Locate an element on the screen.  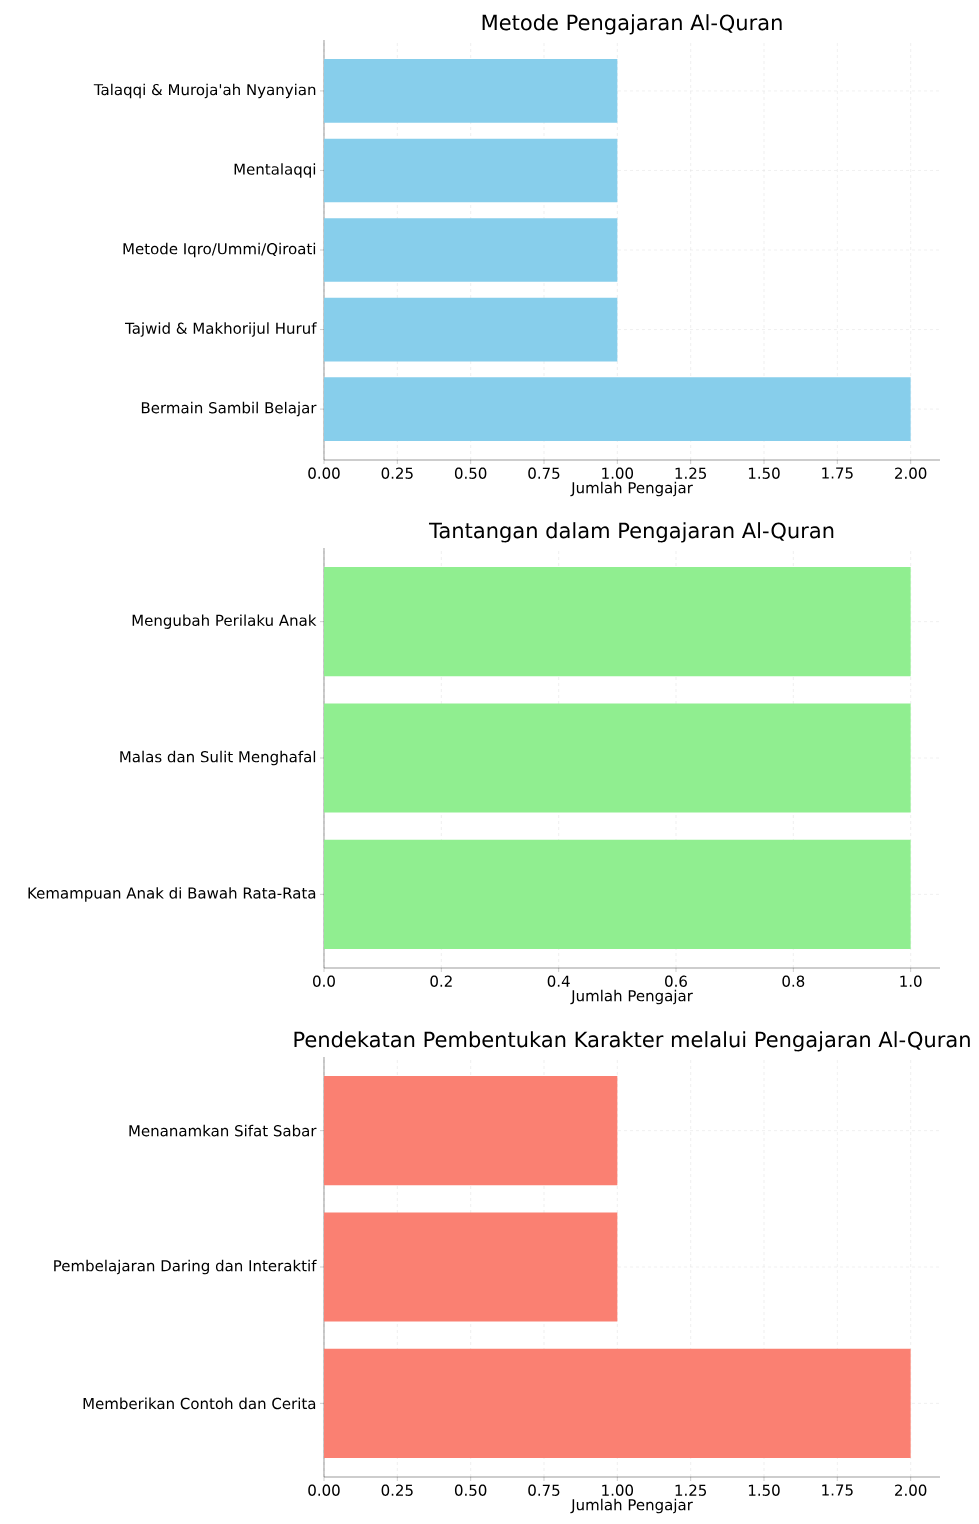
x-tick-label: 0.8 is located at coordinates (793, 981).